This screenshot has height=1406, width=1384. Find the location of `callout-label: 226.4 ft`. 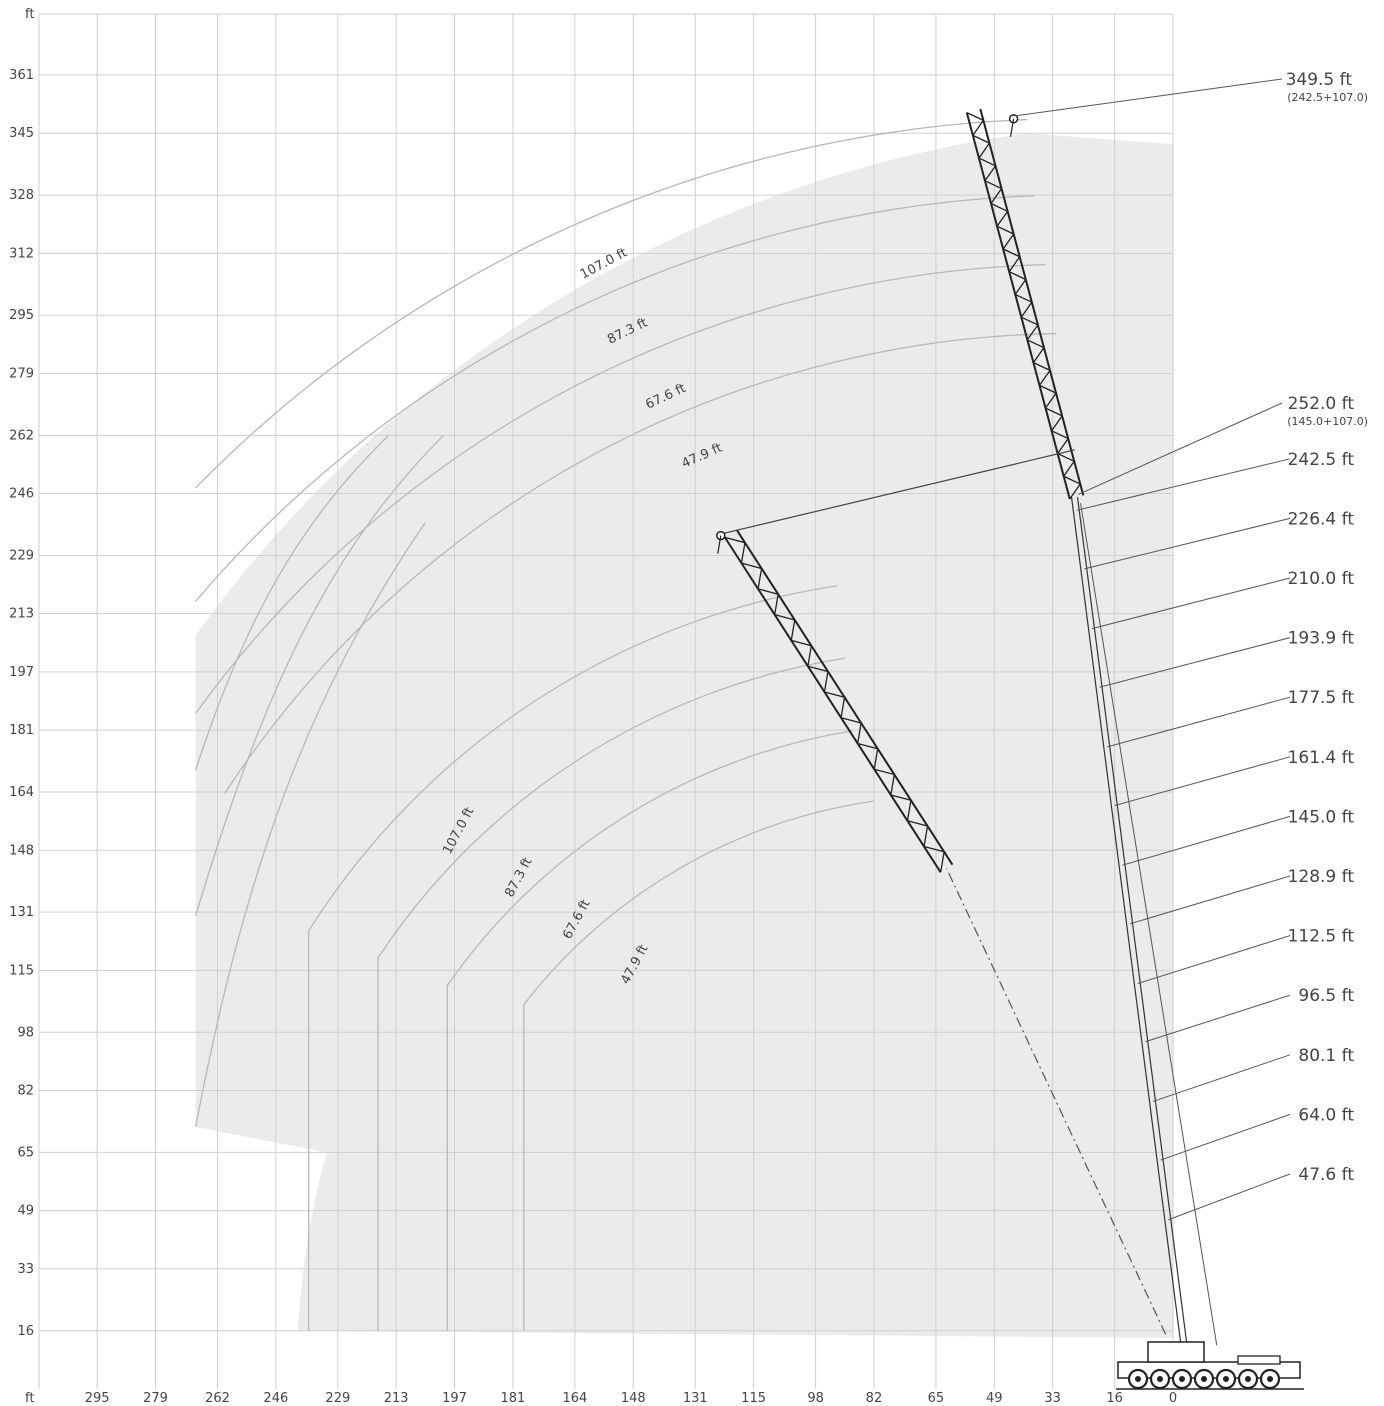

callout-label: 226.4 ft is located at coordinates (1321, 519).